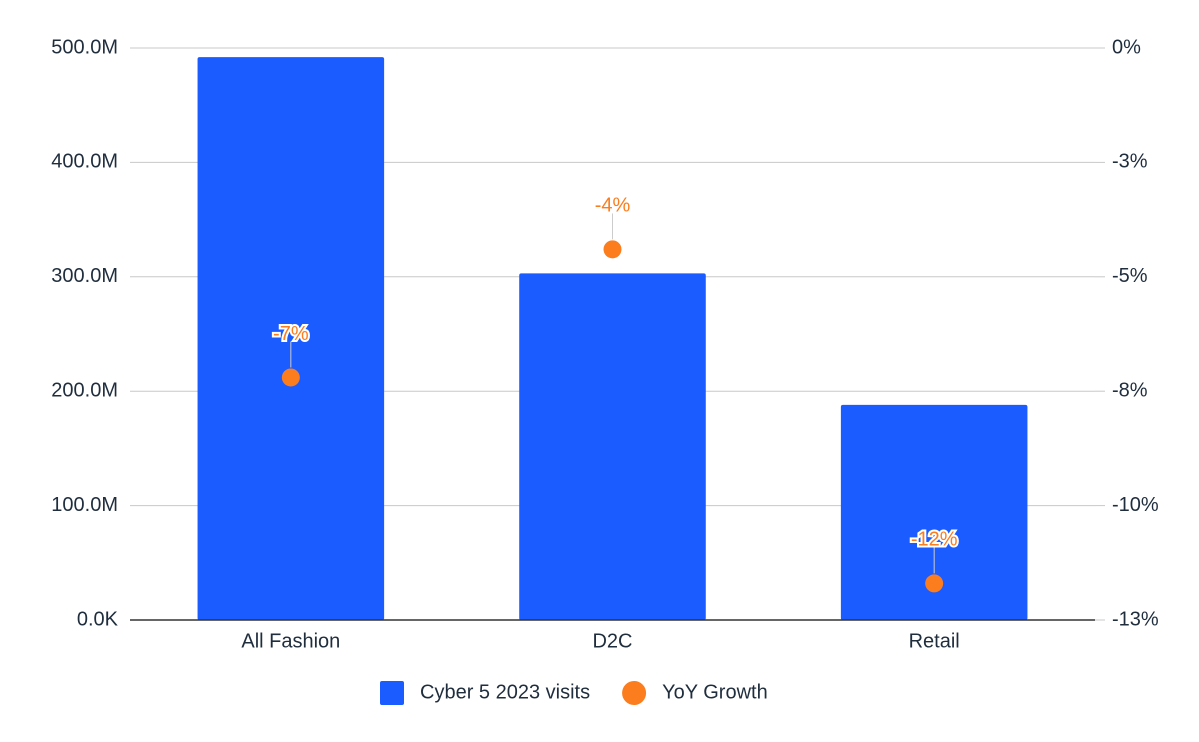 This screenshot has width=1199, height=742. I want to click on data-label: -4%, so click(613, 206).